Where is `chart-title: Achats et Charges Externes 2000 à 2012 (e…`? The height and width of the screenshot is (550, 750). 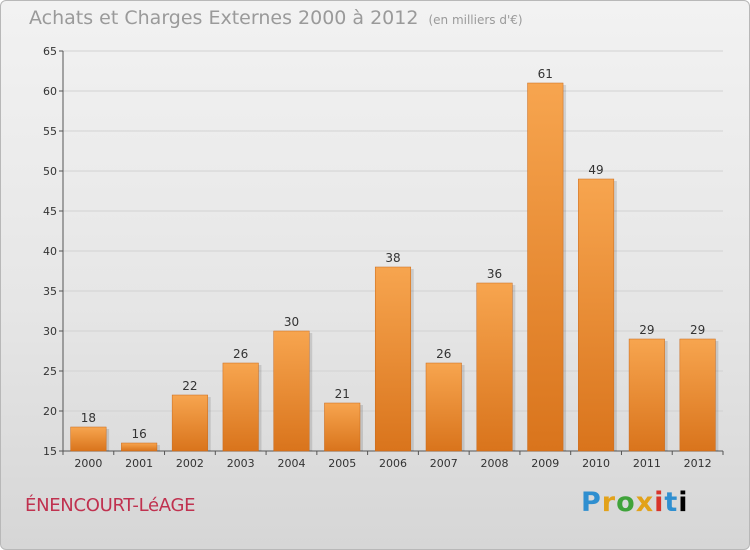
chart-title: Achats et Charges Externes 2000 à 2012 (e… is located at coordinates (276, 18).